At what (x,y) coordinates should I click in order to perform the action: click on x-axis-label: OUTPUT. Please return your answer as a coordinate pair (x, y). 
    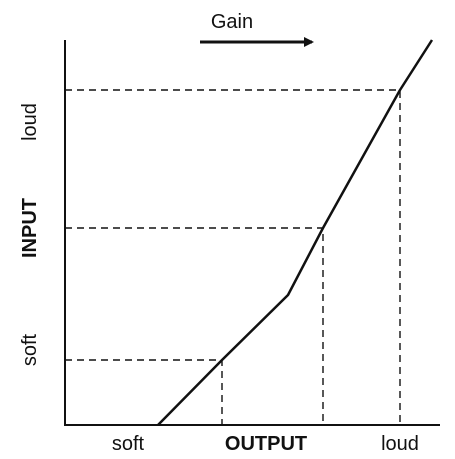
    Looking at the image, I should click on (266, 444).